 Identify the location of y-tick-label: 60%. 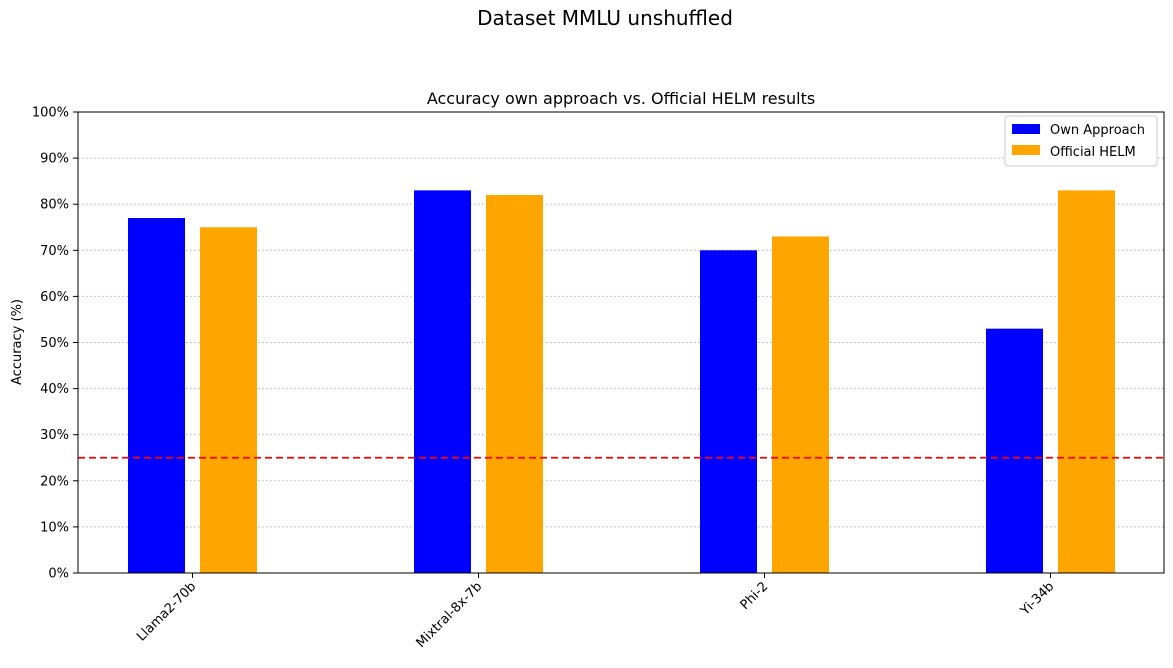
(54, 297).